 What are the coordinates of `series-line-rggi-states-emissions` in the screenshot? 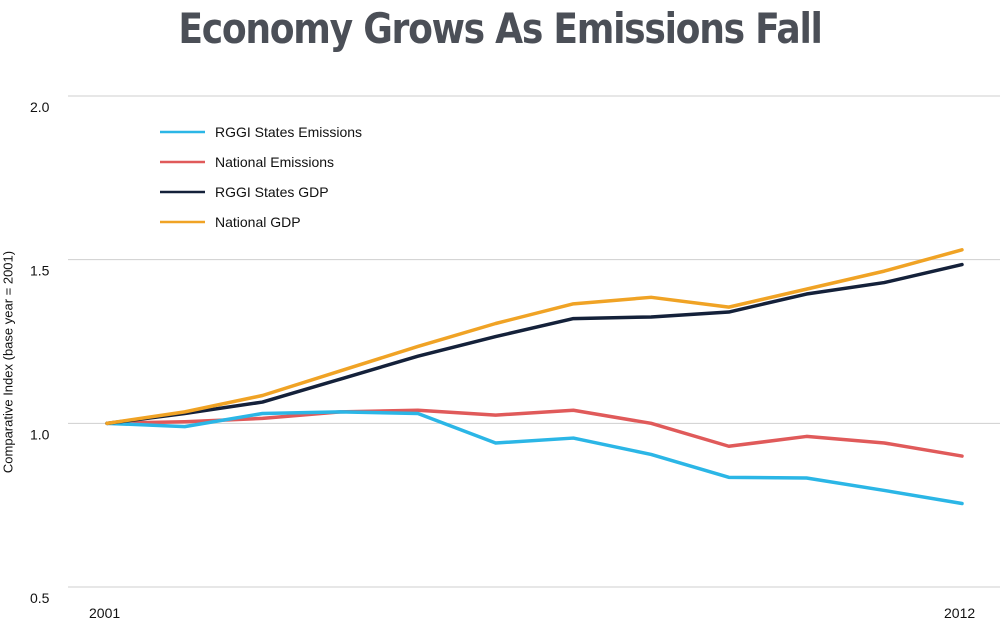 It's located at (534, 458).